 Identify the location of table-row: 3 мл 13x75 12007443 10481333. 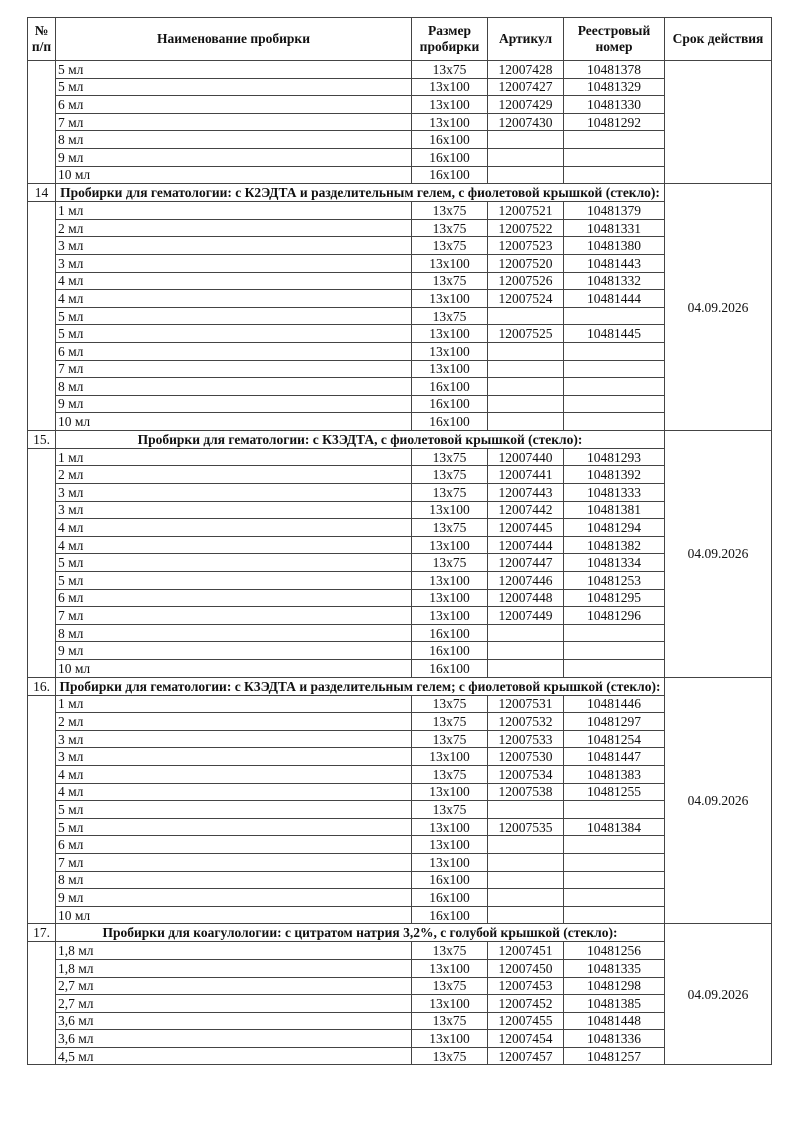
(400, 492).